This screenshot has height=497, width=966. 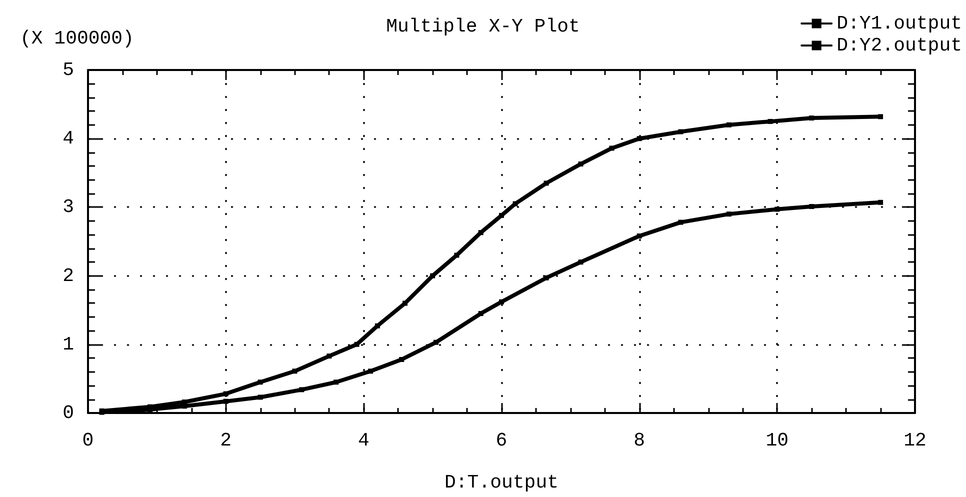 What do you see at coordinates (68, 207) in the screenshot?
I see `y-tick-label: 3` at bounding box center [68, 207].